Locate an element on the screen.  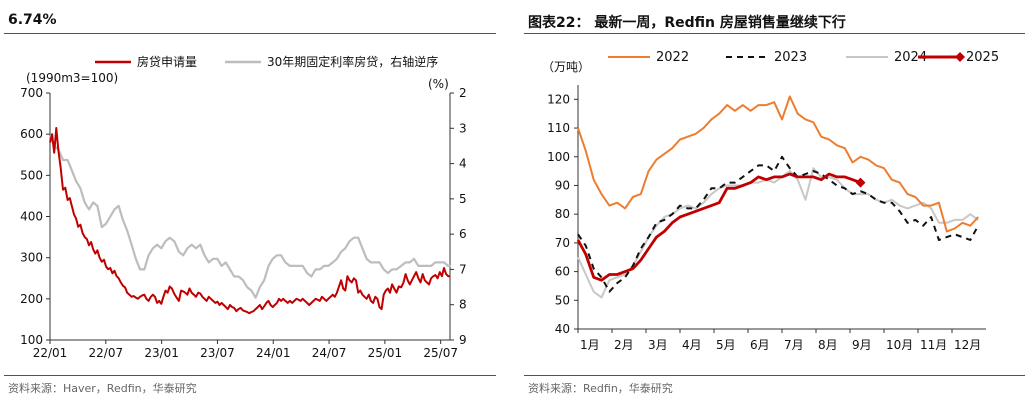
right-title-rule is located at coordinates (774, 33).